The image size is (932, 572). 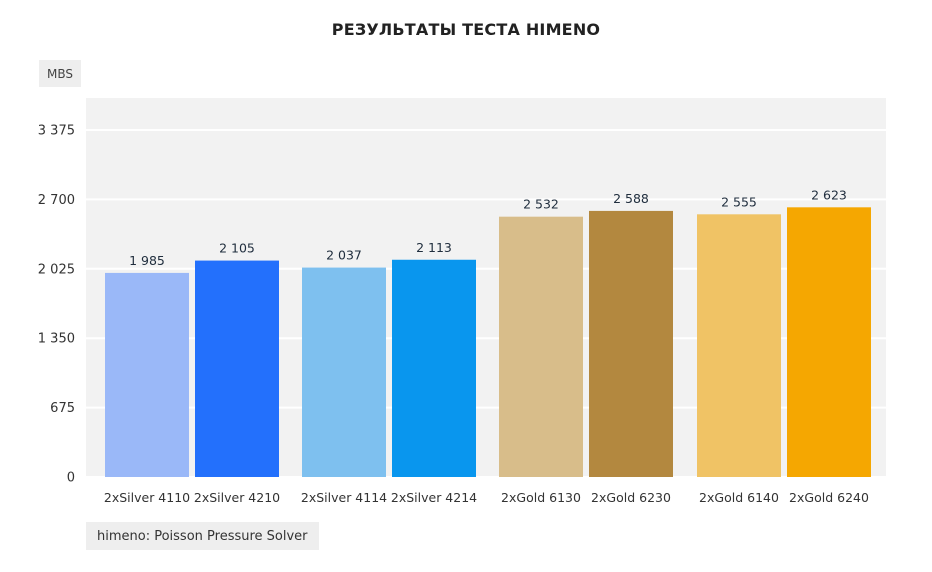 What do you see at coordinates (466, 29) in the screenshot?
I see `chart-title: РЕЗУЛЬТАТЫ ТЕСТА HIMENO` at bounding box center [466, 29].